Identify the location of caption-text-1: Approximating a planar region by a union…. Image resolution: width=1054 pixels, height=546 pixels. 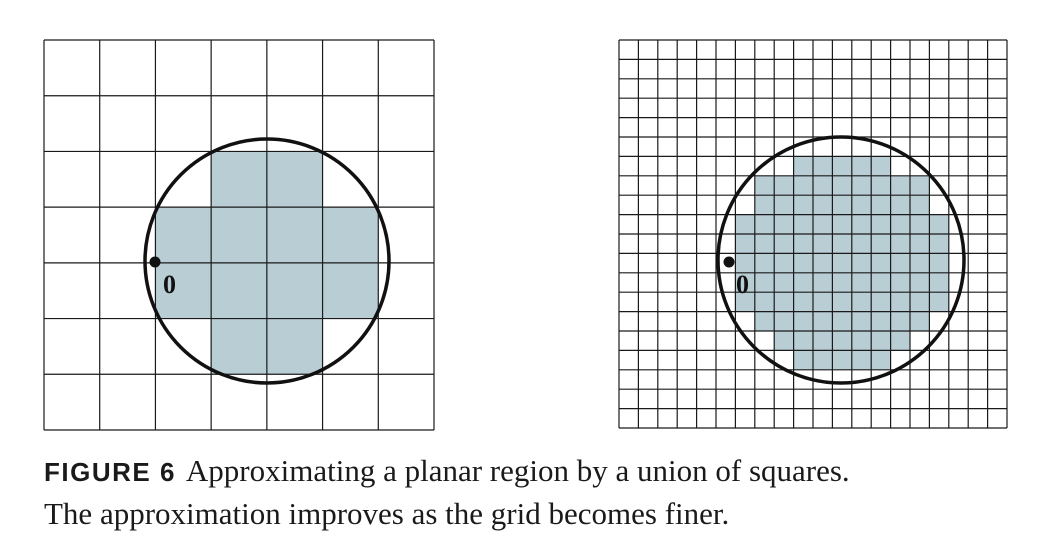
(517, 470).